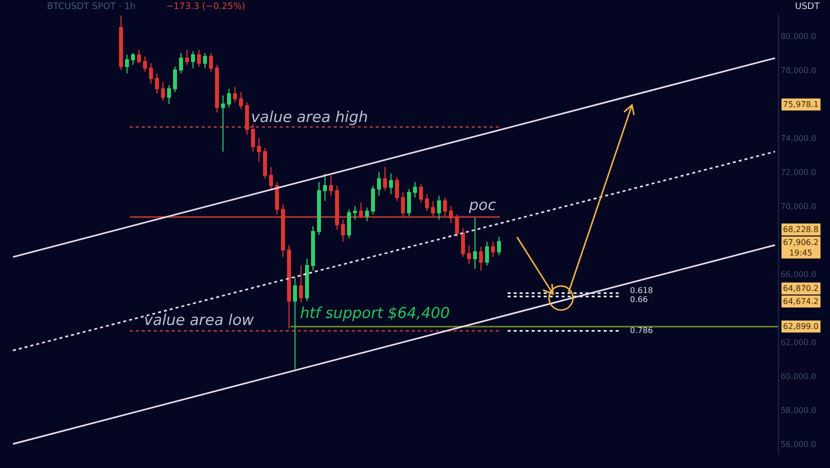 This screenshot has height=468, width=830. What do you see at coordinates (798, 172) in the screenshot?
I see `y-tick-label: 72,000.0` at bounding box center [798, 172].